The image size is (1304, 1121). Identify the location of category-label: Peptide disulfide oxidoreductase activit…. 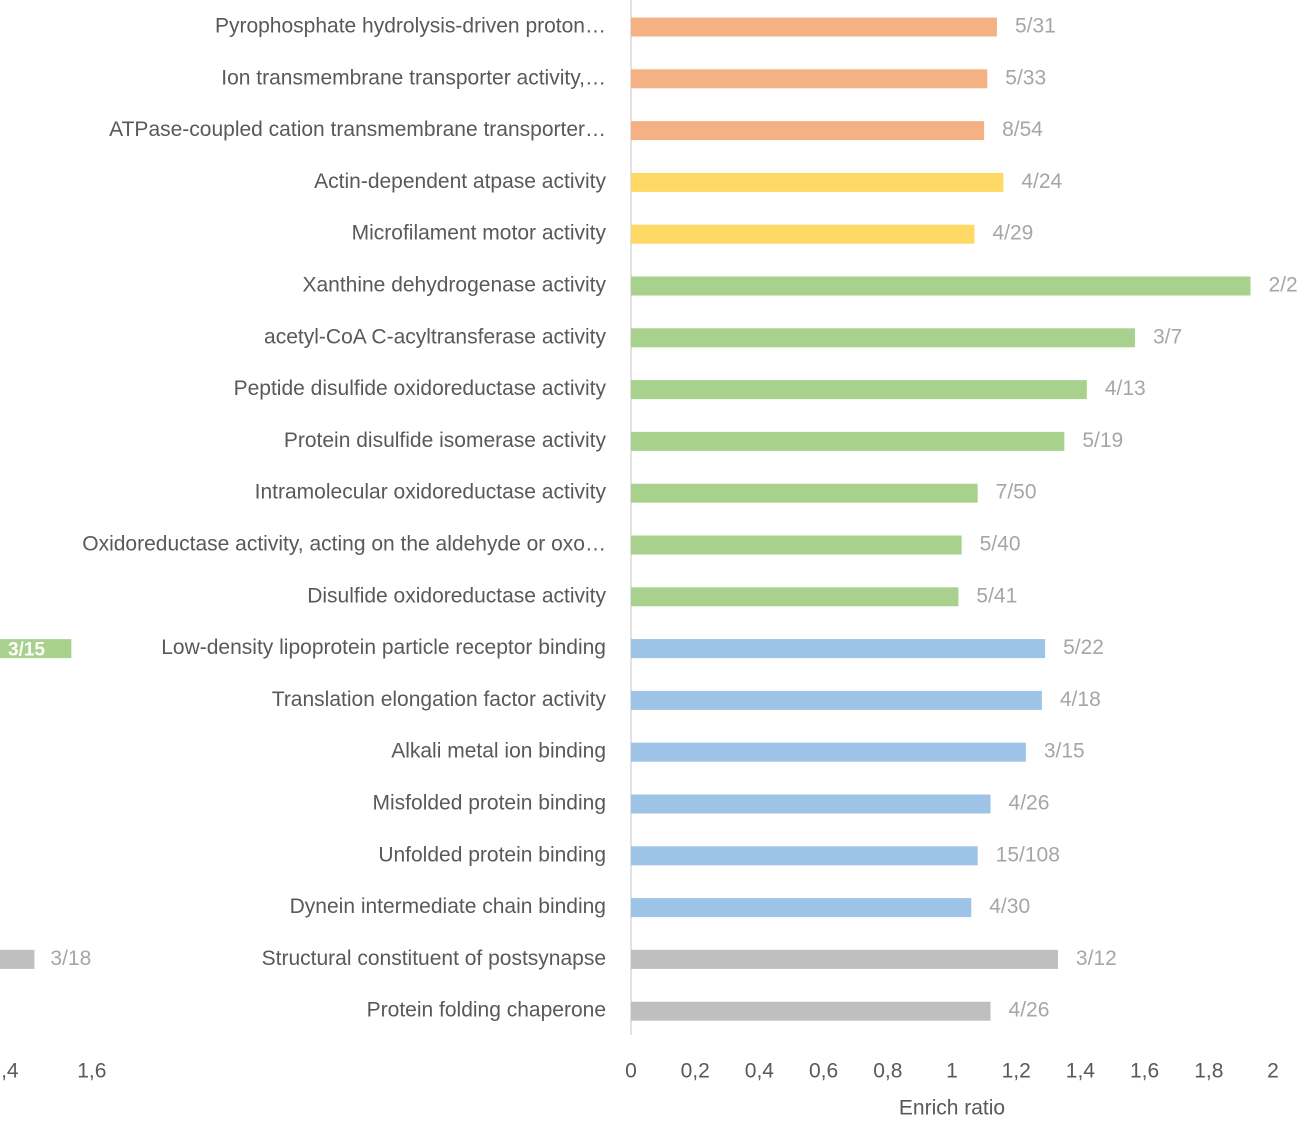
(420, 388).